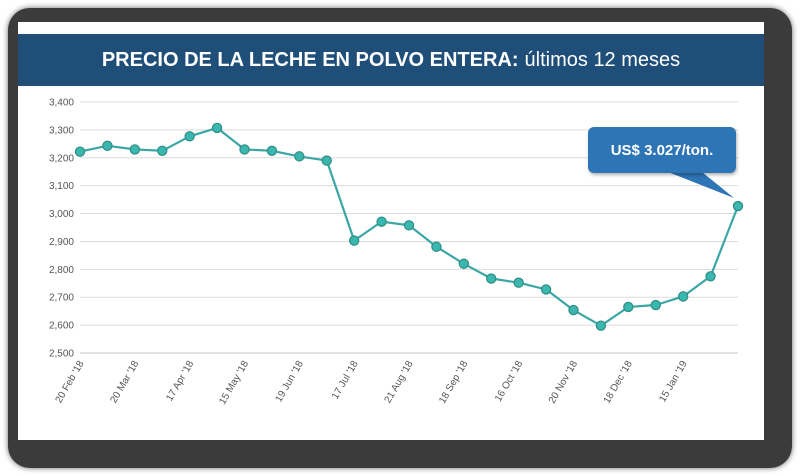  What do you see at coordinates (509, 381) in the screenshot?
I see `x-tick-label: 16 Oct '18` at bounding box center [509, 381].